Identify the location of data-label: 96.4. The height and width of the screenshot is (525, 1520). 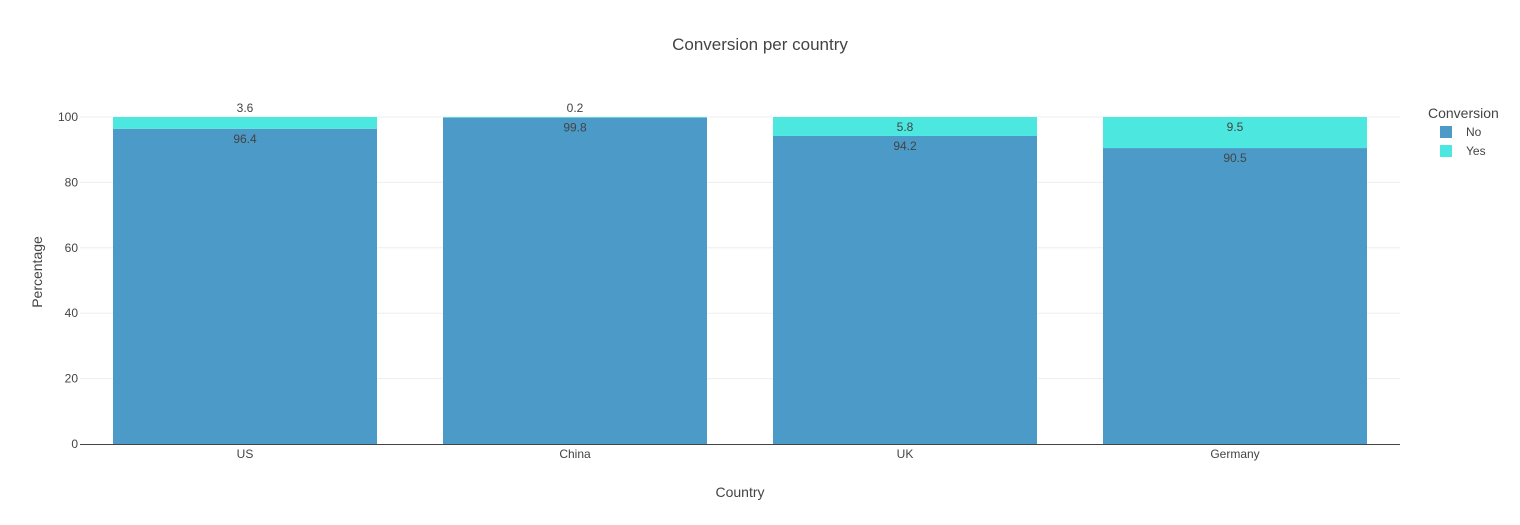
(245, 139).